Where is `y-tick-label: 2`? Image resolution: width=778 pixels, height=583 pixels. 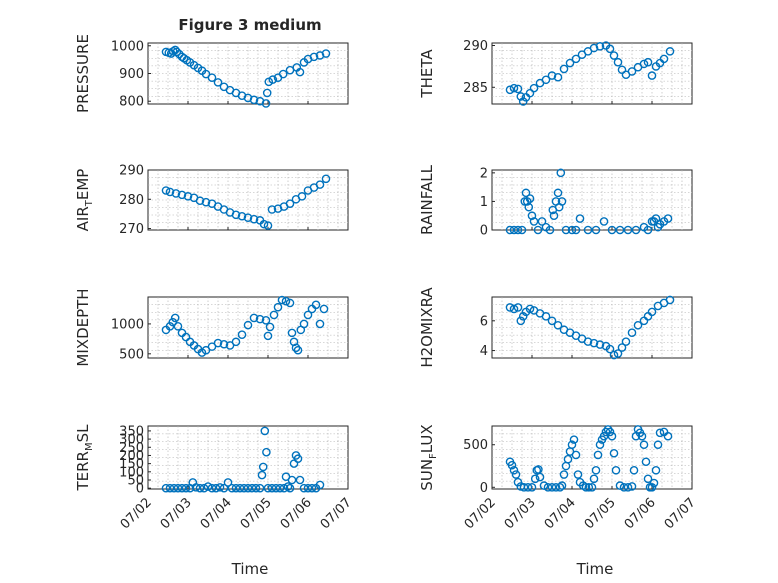 y-tick-label: 2 is located at coordinates (484, 173).